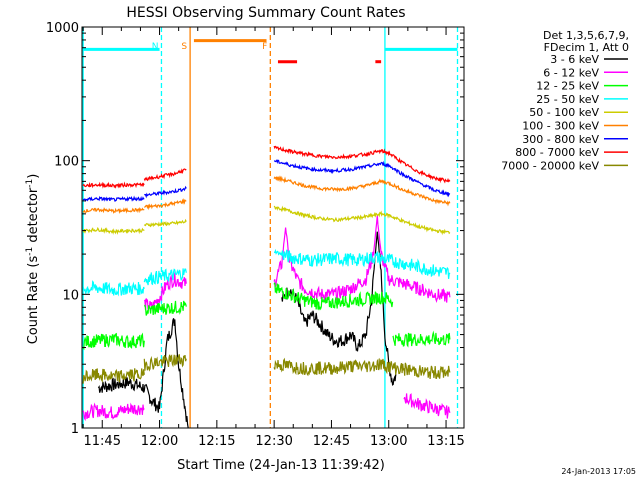  Describe the element at coordinates (265, 13) in the screenshot. I see `chart-title: HESSI Observing Summary Count Rates` at that location.